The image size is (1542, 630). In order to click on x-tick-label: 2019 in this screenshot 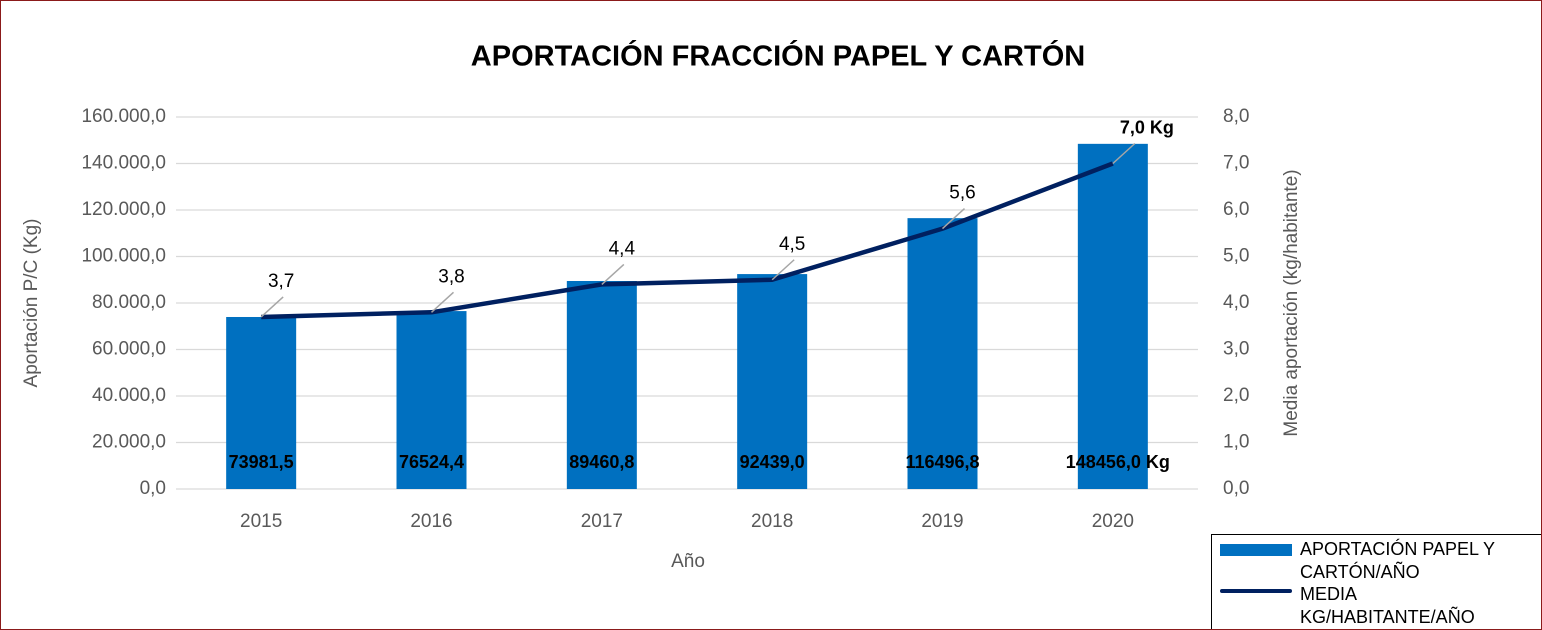, I will do `click(942, 521)`.